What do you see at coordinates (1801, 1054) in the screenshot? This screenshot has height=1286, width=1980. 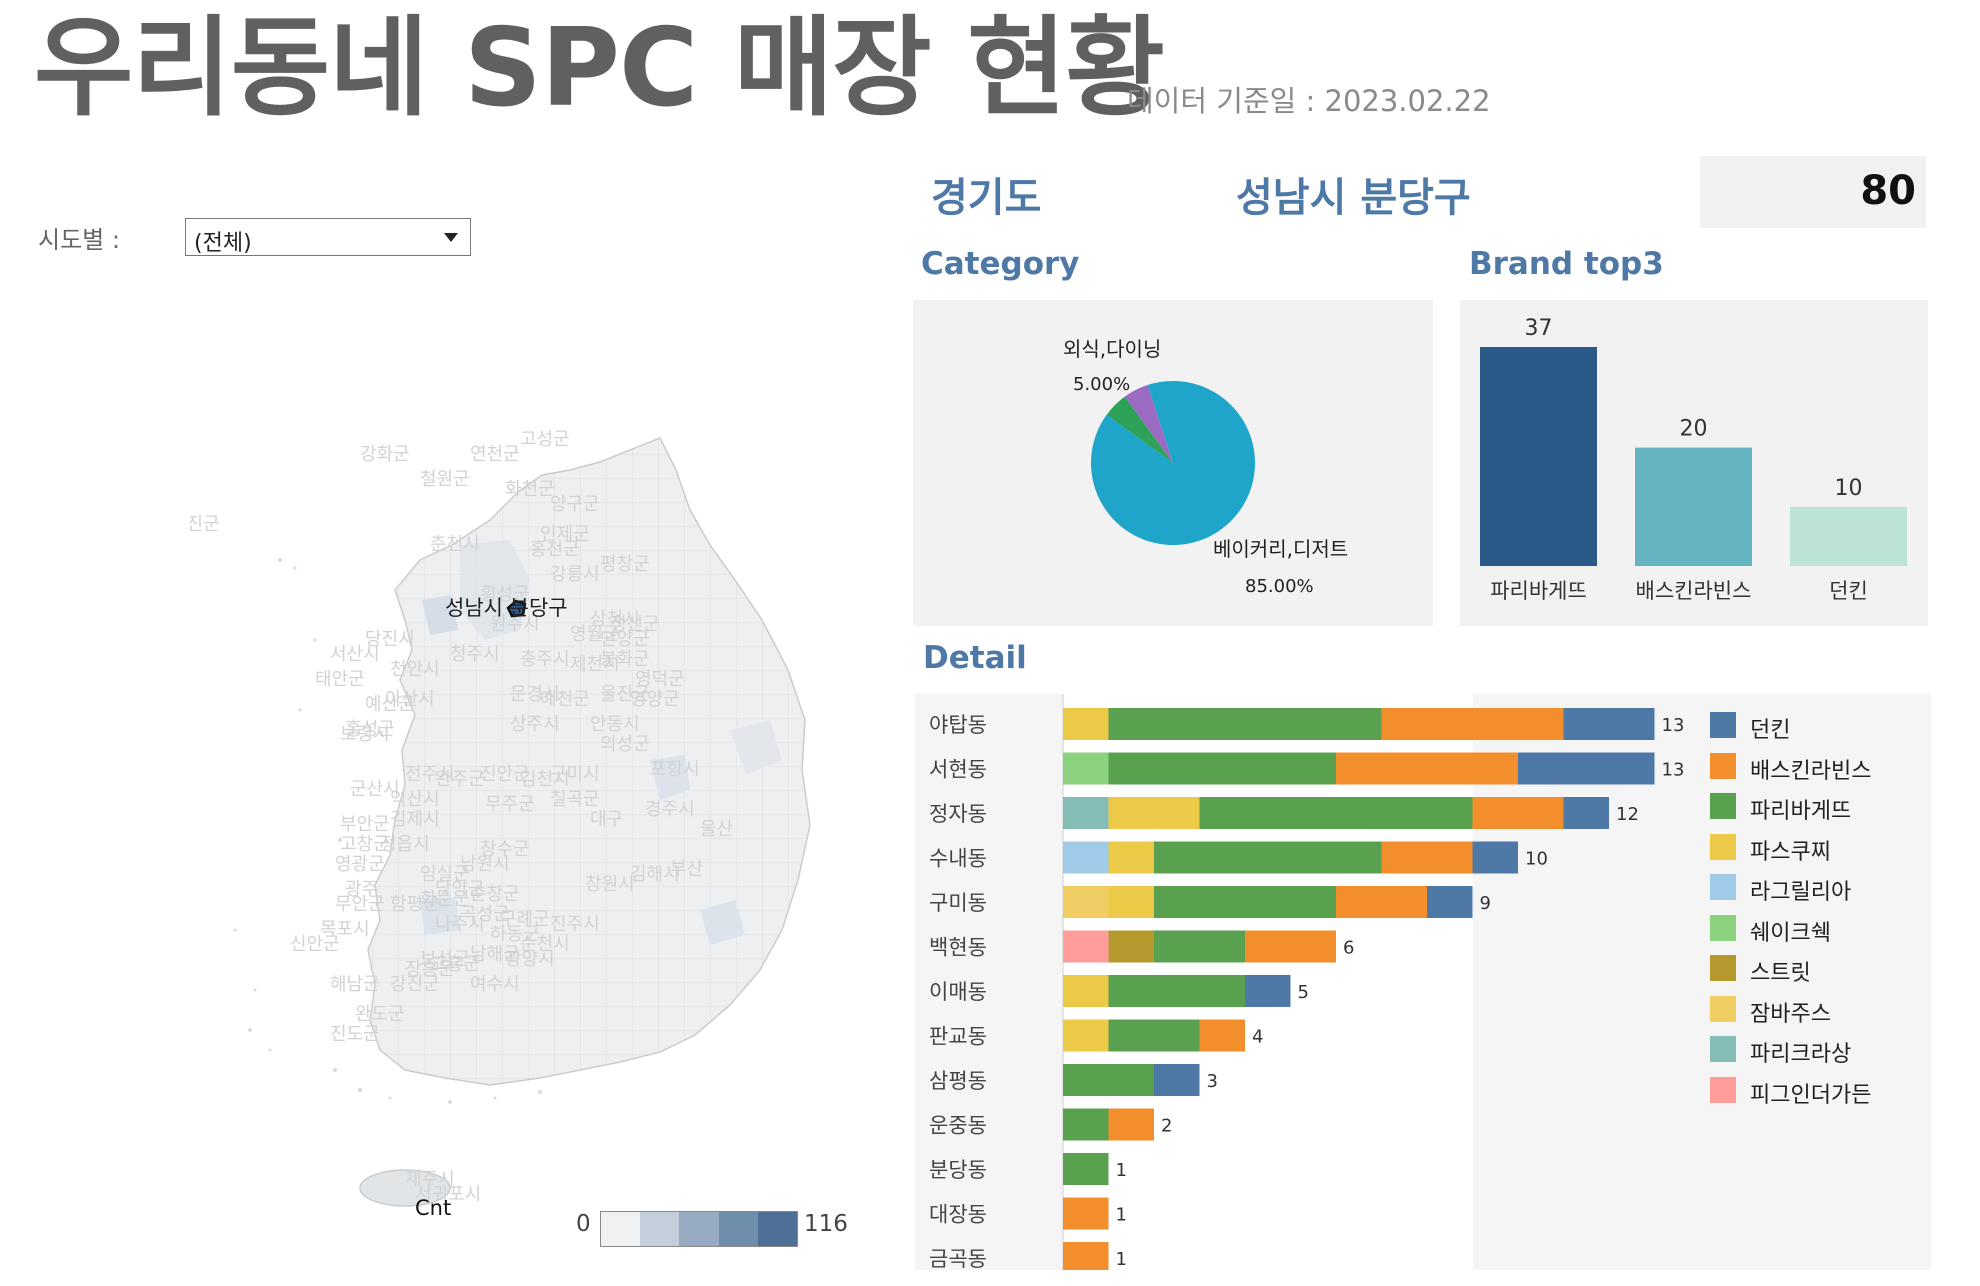 I see `legend-label: 파리크라상` at bounding box center [1801, 1054].